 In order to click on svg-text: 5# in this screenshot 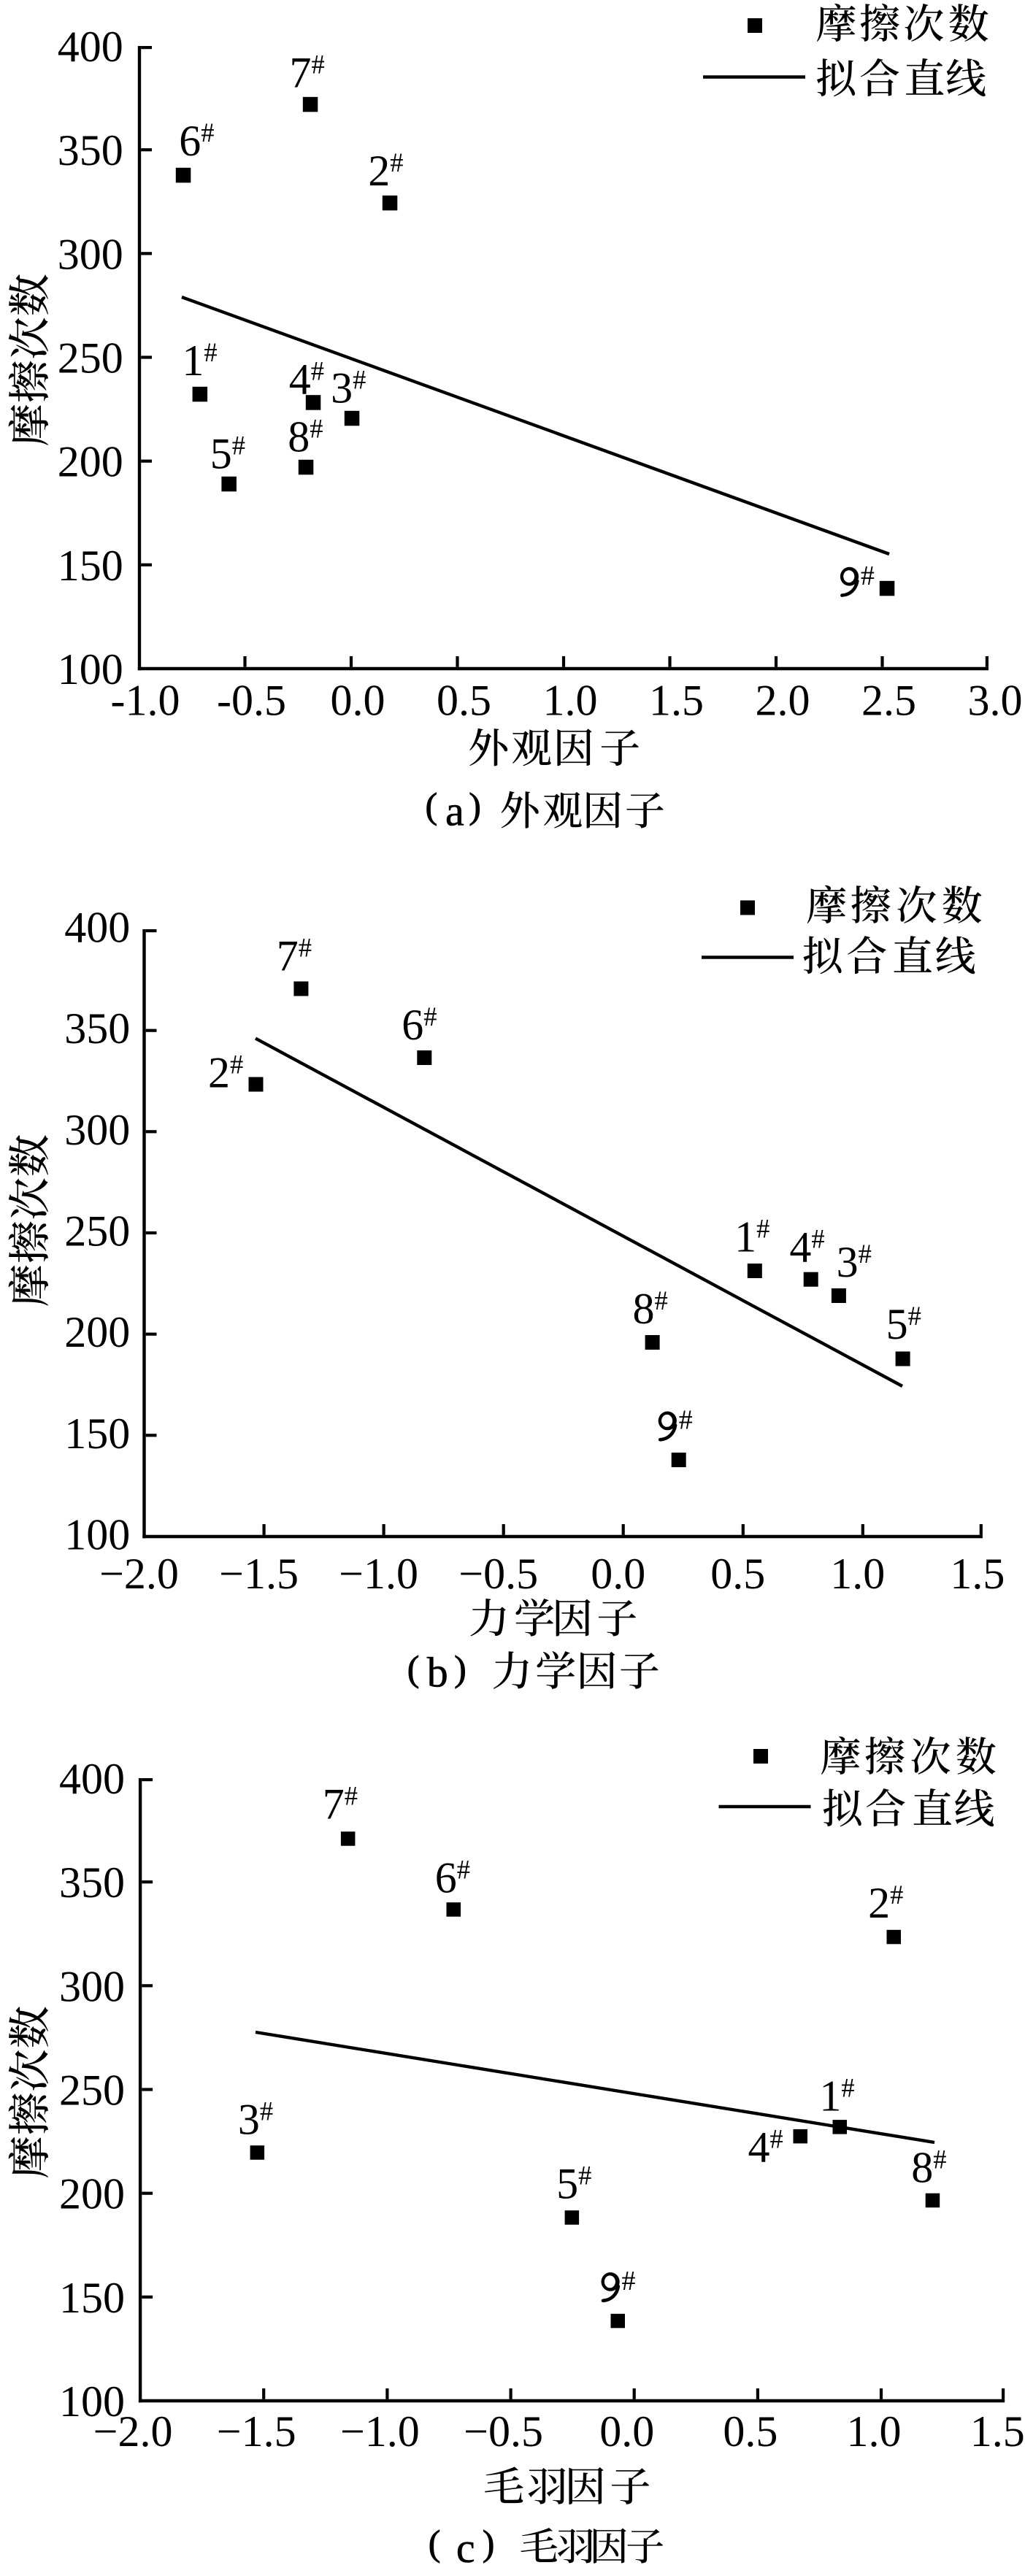, I will do `click(573, 2184)`.